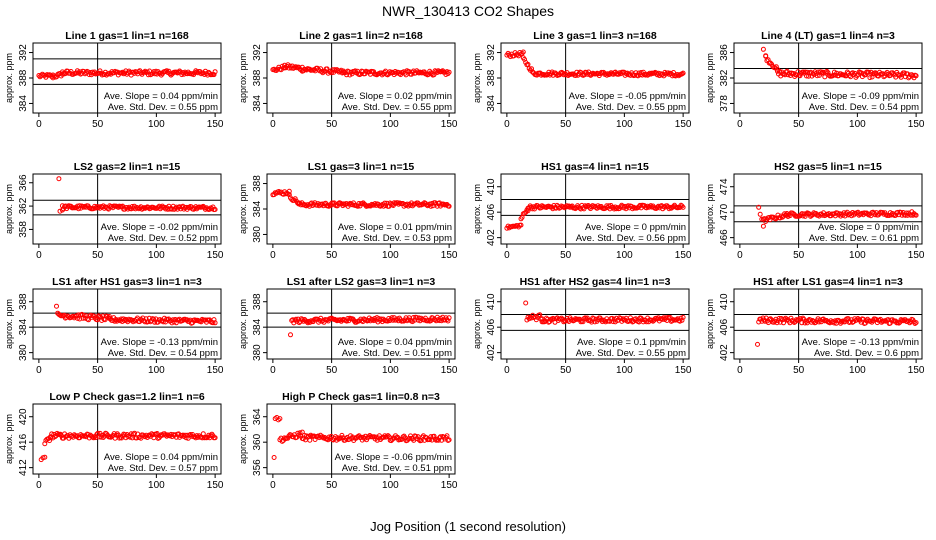 Image resolution: width=936 pixels, height=540 pixels. I want to click on y-tick-label: 406, so click(491, 211).